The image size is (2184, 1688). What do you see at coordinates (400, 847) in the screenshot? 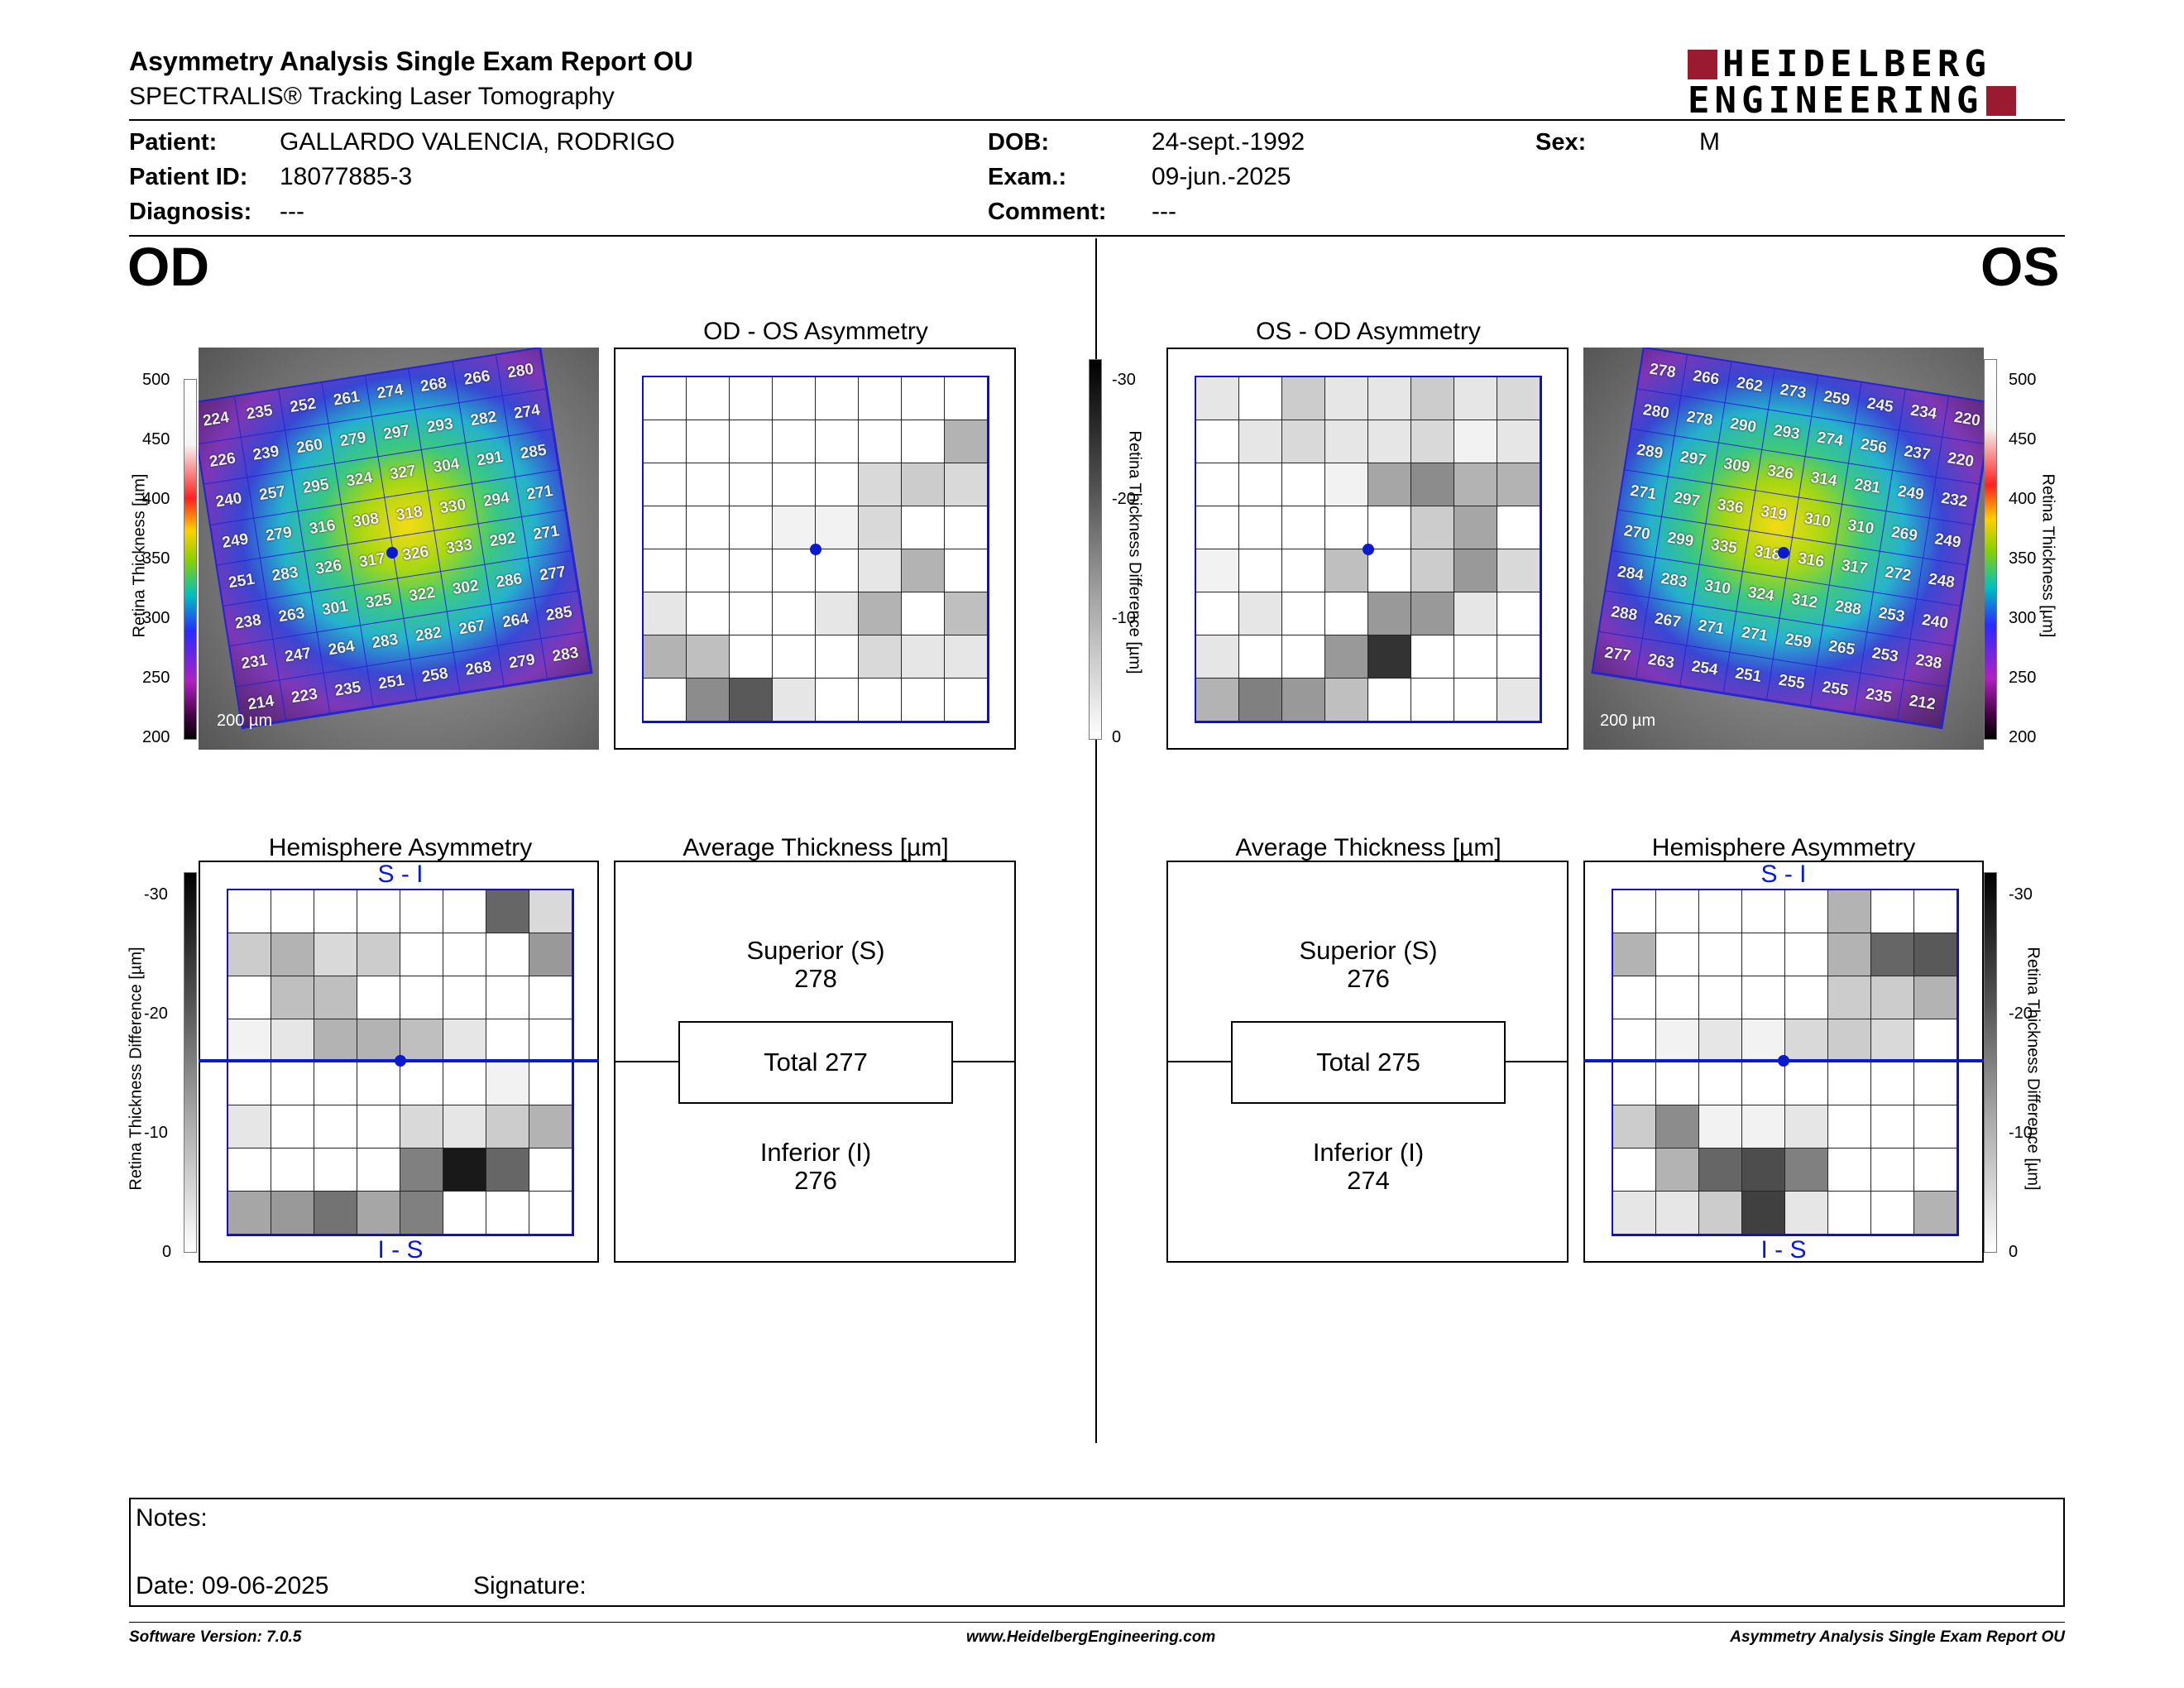
I see `od-hemi-title: Hemisphere Asymmetry` at bounding box center [400, 847].